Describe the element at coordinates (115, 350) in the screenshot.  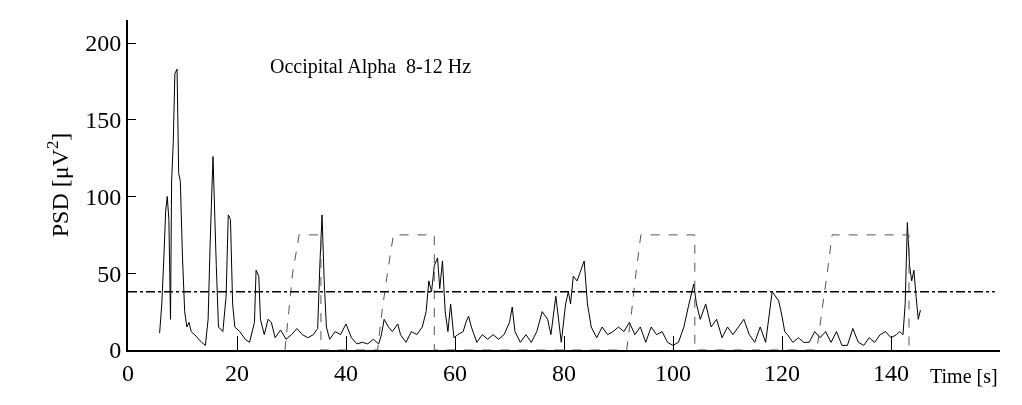
I see `y-tick-label: 0` at that location.